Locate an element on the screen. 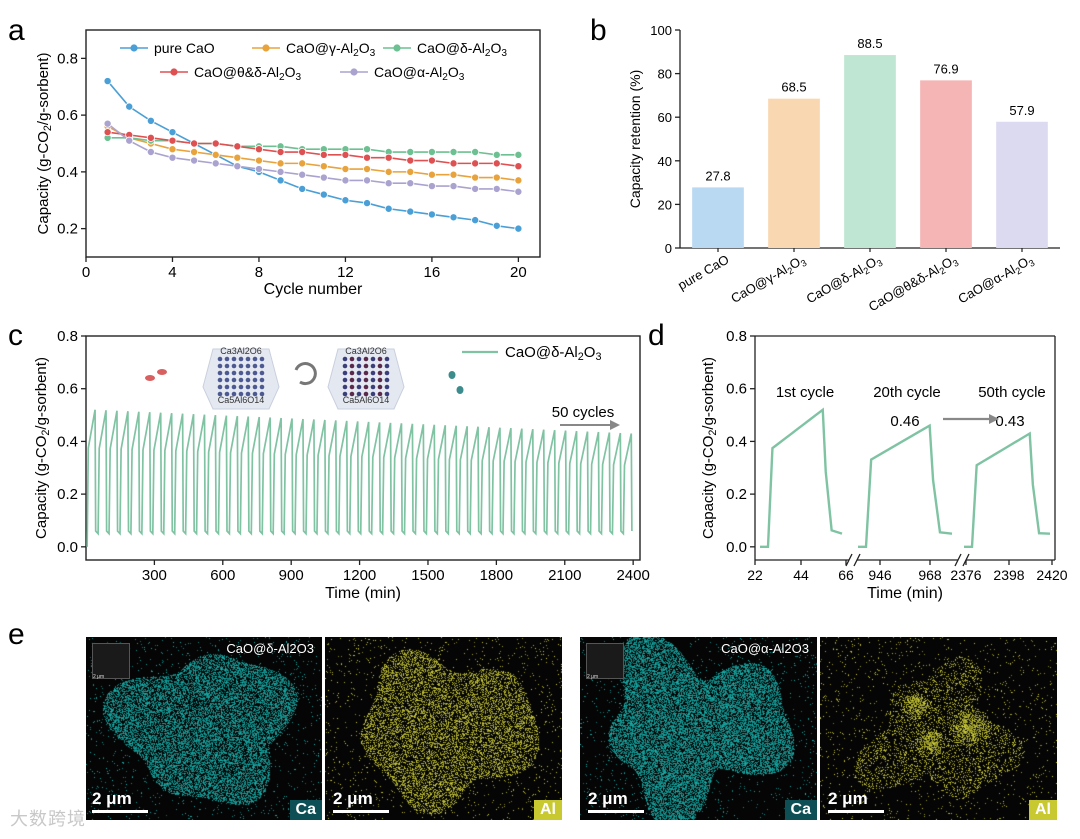  x-tick-label: 2420 is located at coordinates (1051, 575).